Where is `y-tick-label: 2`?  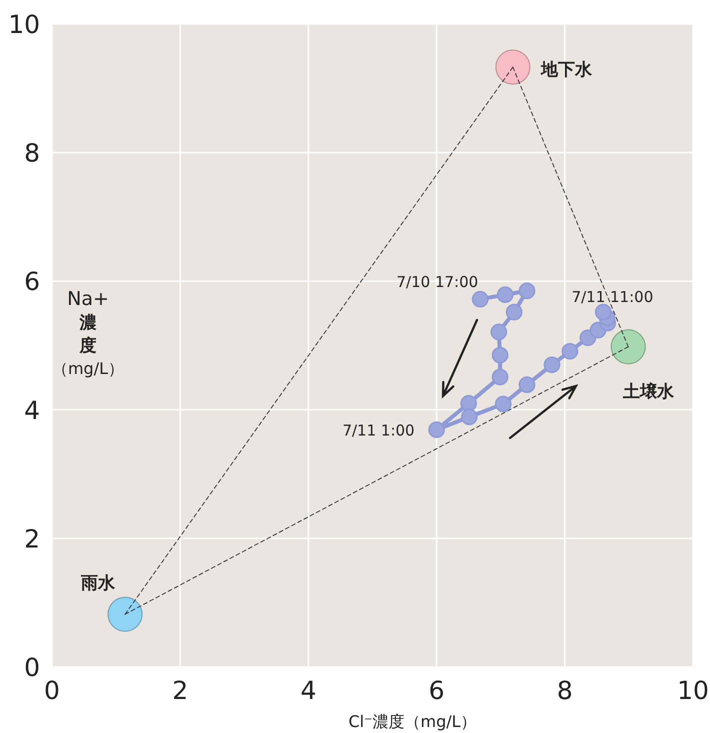
y-tick-label: 2 is located at coordinates (32, 539).